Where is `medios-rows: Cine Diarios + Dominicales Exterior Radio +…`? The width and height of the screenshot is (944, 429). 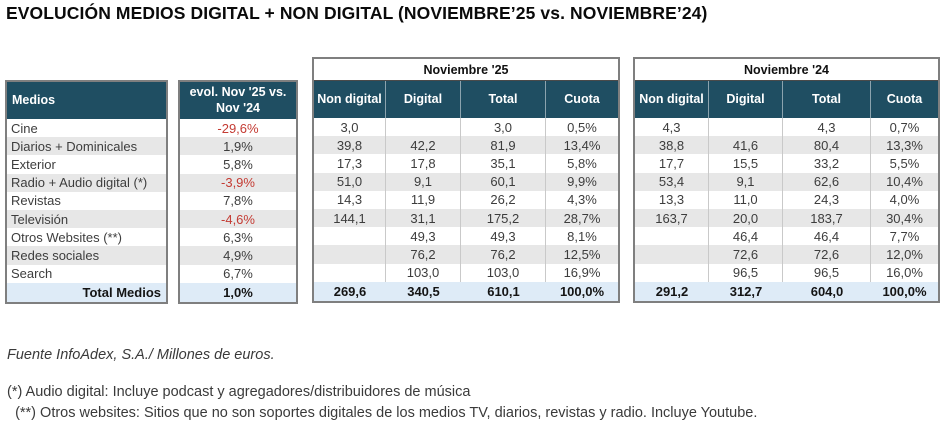 medios-rows: Cine Diarios + Dominicales Exterior Radio +… is located at coordinates (86, 201).